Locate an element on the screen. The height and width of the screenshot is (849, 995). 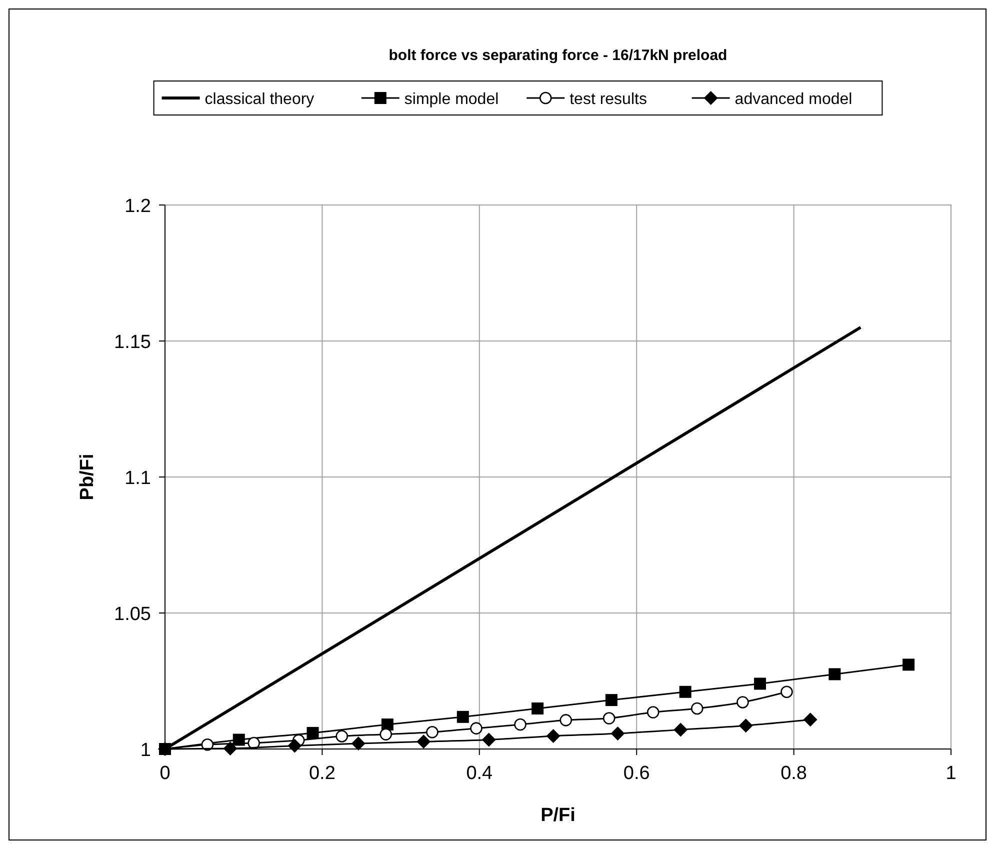
chart-title: bolt force vs separating force - 16/17kN preload is located at coordinates (558, 55).